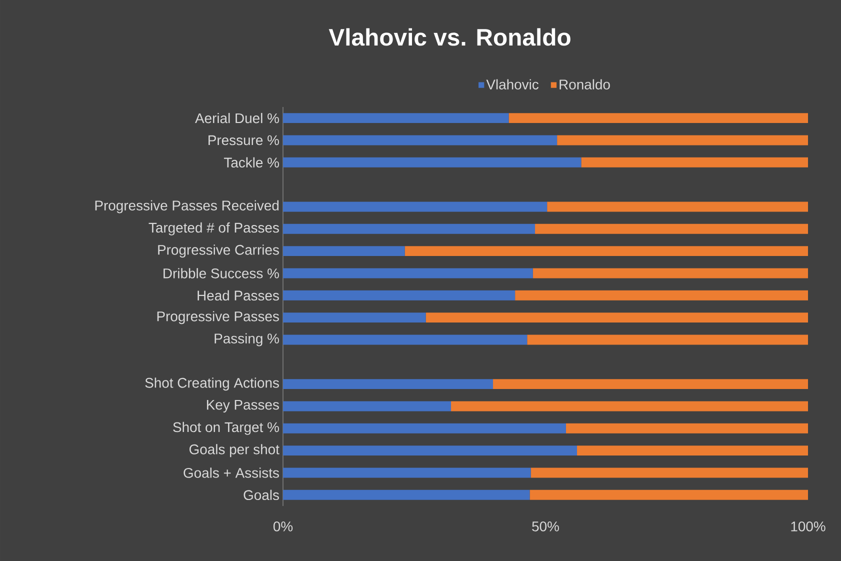 This screenshot has width=841, height=561. What do you see at coordinates (251, 162) in the screenshot?
I see `y-tick-label: Tackle %` at bounding box center [251, 162].